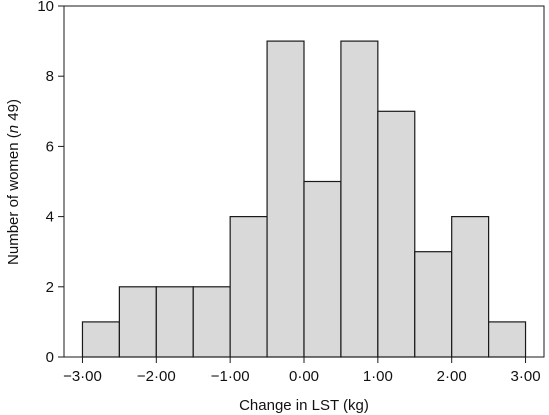  Describe the element at coordinates (230, 376) in the screenshot. I see `x-tick-label-2: −1·00` at that location.